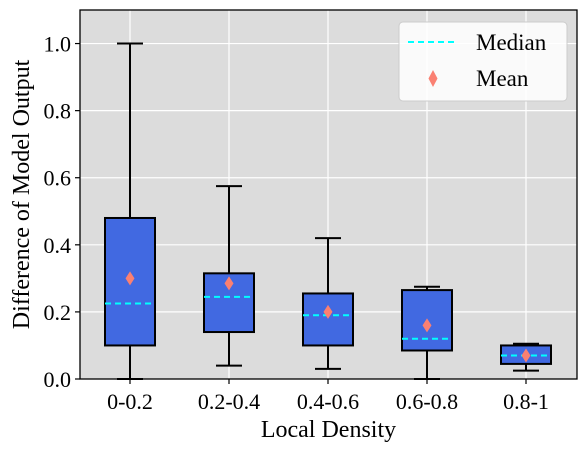 The width and height of the screenshot is (586, 452). I want to click on y-axis-label: Difference of Model Output, so click(22, 194).